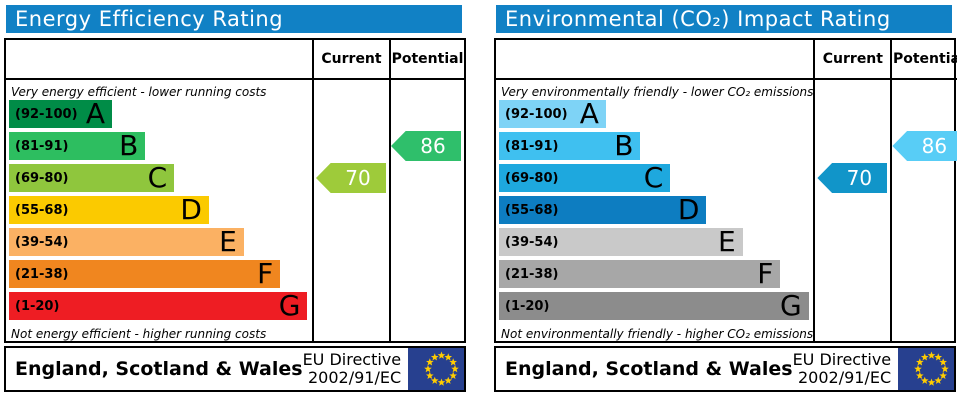 The height and width of the screenshot is (404, 957). I want to click on co2-band-a: (92-100) A, so click(552, 114).